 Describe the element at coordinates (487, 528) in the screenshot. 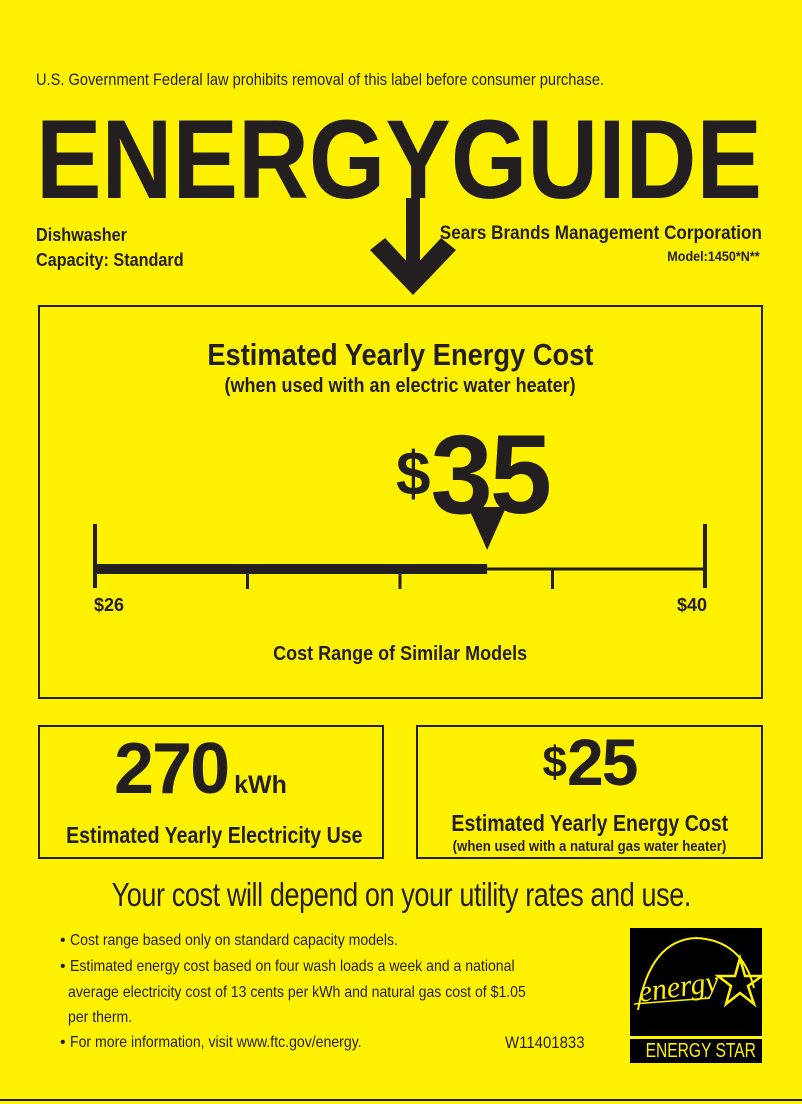

I see `cost-pointer-icon` at that location.